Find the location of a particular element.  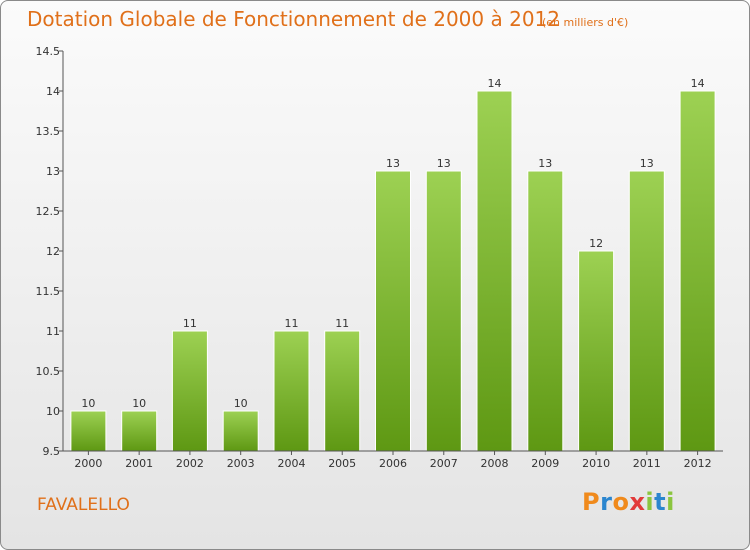

x-tick-label: 2011 is located at coordinates (647, 463).